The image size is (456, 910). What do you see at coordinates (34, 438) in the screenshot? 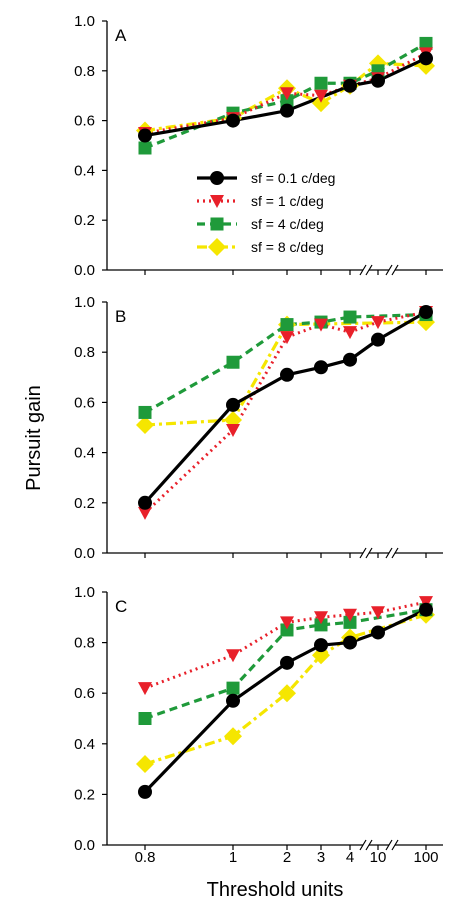
I see `y-axis-title: Pursuit gain` at bounding box center [34, 438].